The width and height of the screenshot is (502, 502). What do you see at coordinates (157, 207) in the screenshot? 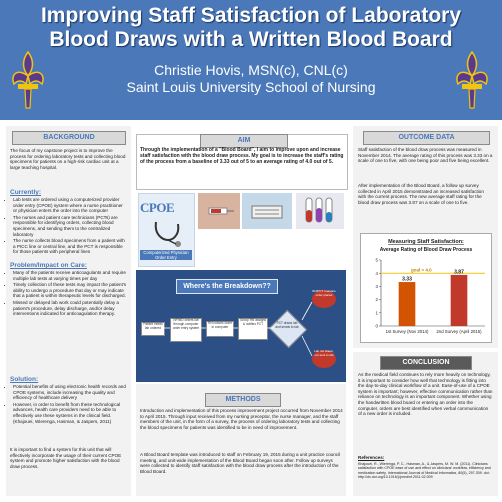
I see `cpoe-title: CPOE` at bounding box center [157, 207].